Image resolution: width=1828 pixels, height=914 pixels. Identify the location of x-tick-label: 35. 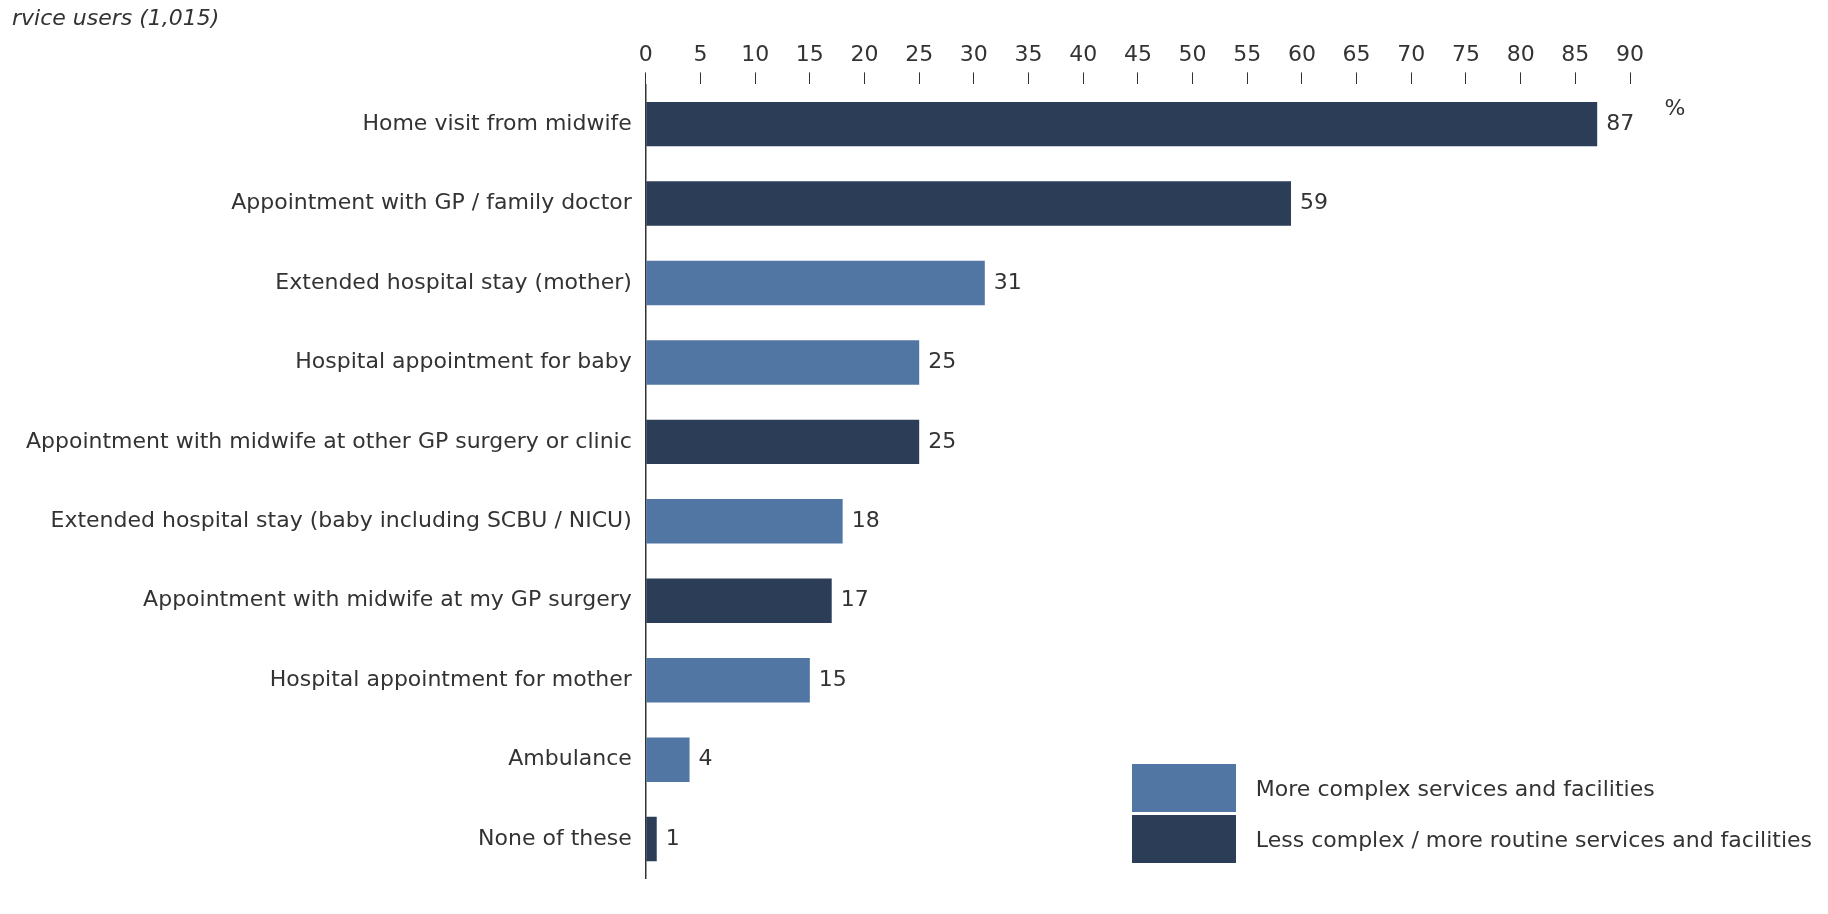
(1028, 53).